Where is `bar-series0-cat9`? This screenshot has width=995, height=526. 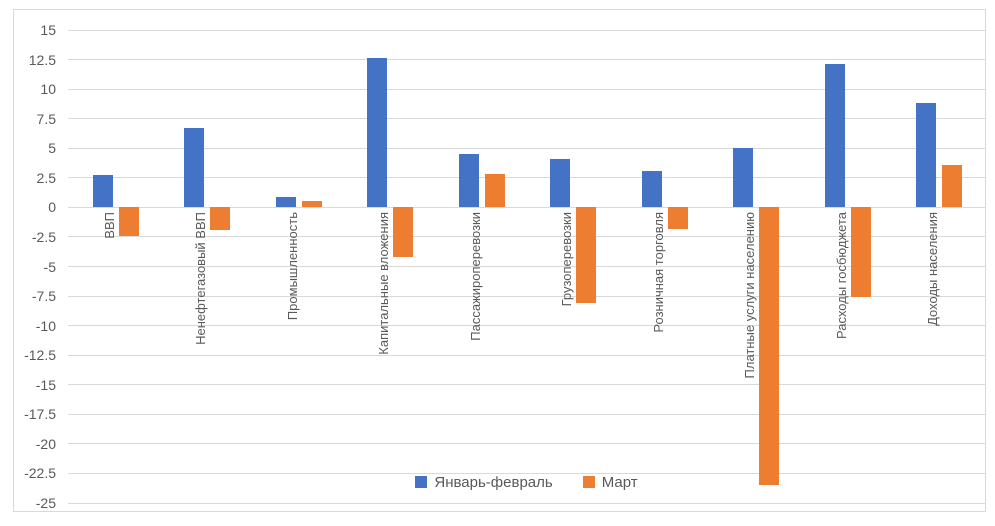 bar-series0-cat9 is located at coordinates (926, 155).